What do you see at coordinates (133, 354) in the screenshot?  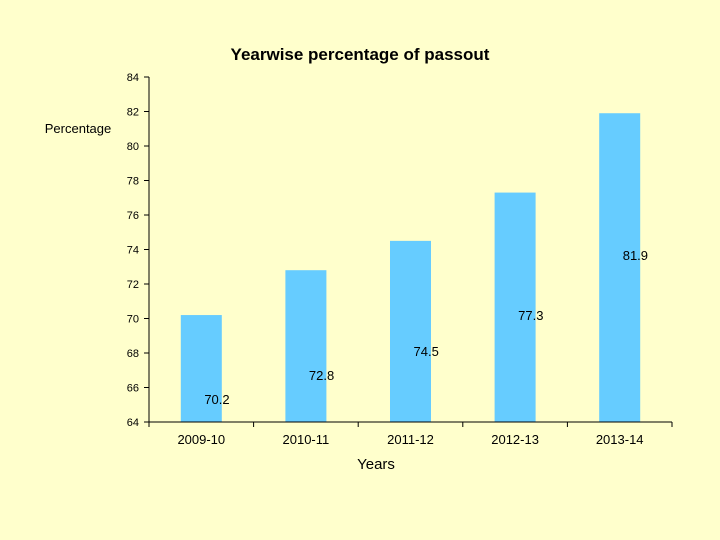 I see `y-tick-label: 68` at bounding box center [133, 354].